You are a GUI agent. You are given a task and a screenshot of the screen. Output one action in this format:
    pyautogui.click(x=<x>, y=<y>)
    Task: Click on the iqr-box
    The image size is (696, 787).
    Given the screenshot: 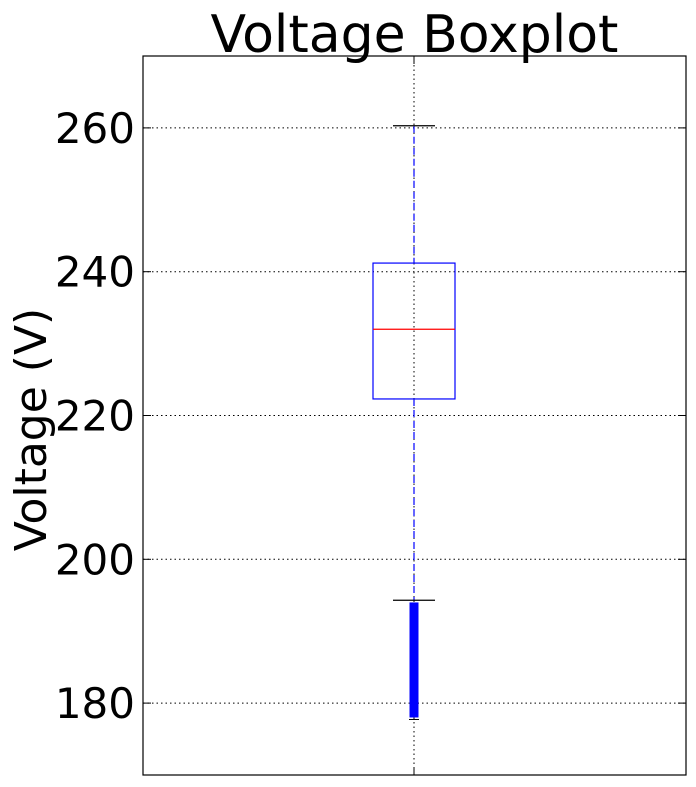 What is the action you would take?
    pyautogui.click(x=414, y=331)
    